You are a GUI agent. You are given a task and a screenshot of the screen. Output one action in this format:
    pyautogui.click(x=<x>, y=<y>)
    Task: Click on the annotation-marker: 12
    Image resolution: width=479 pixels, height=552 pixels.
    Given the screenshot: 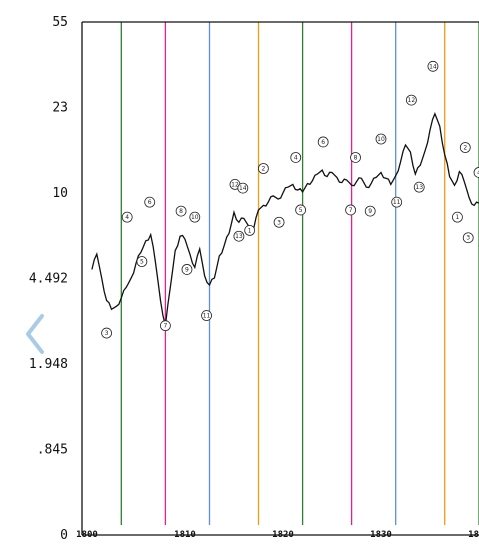 What is the action you would take?
    pyautogui.click(x=411, y=100)
    